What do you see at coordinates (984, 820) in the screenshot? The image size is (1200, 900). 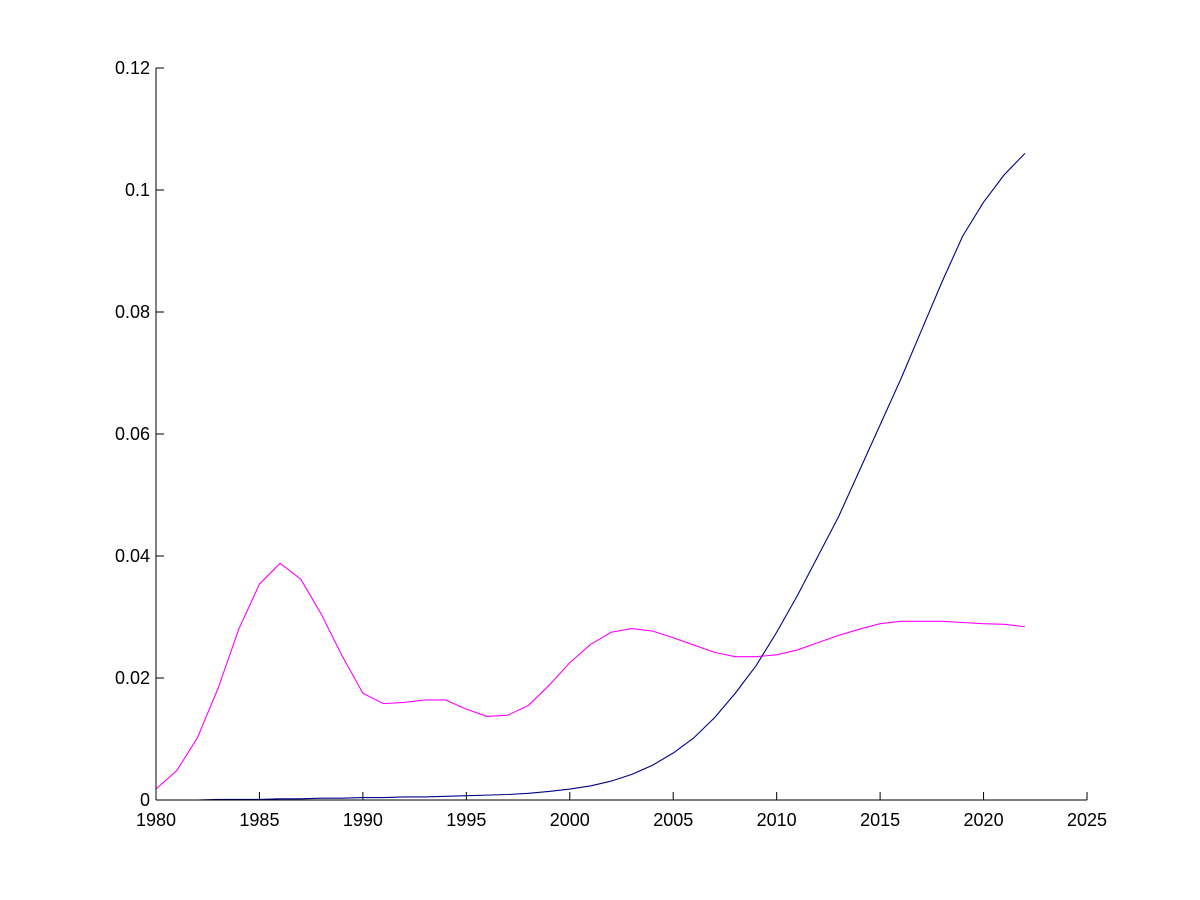 I see `x-tick-label: 2020` at bounding box center [984, 820].